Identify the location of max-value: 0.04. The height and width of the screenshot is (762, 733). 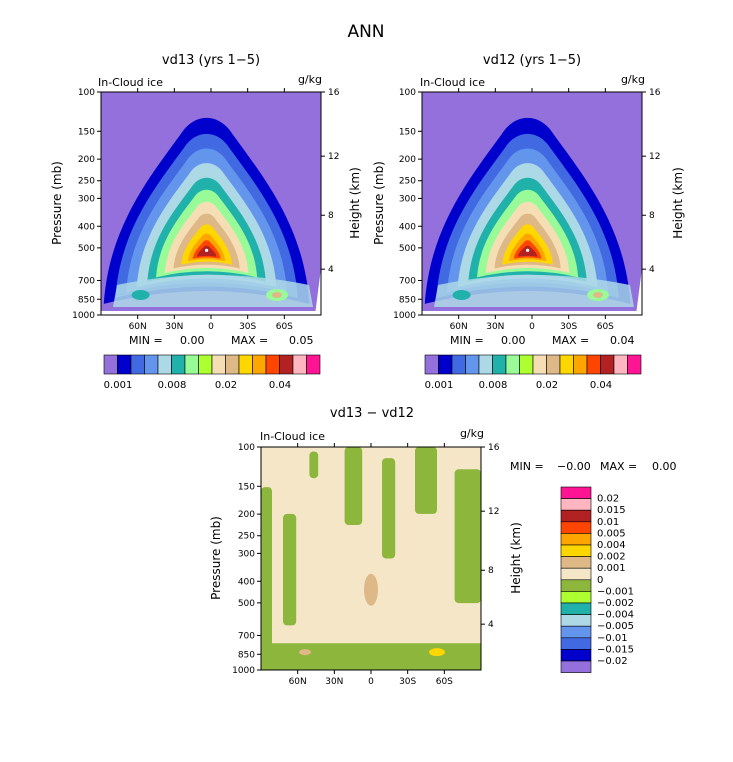
(622, 340).